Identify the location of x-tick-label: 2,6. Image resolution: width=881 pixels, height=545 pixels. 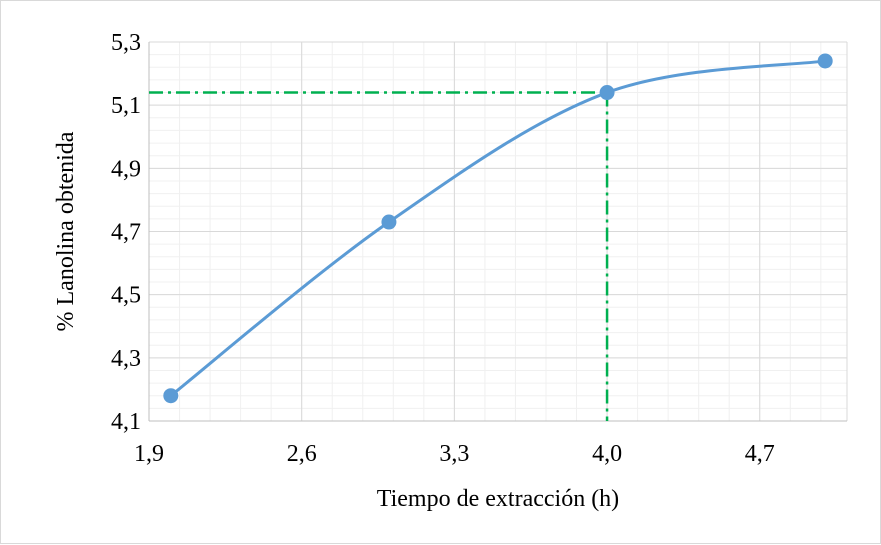
(302, 454).